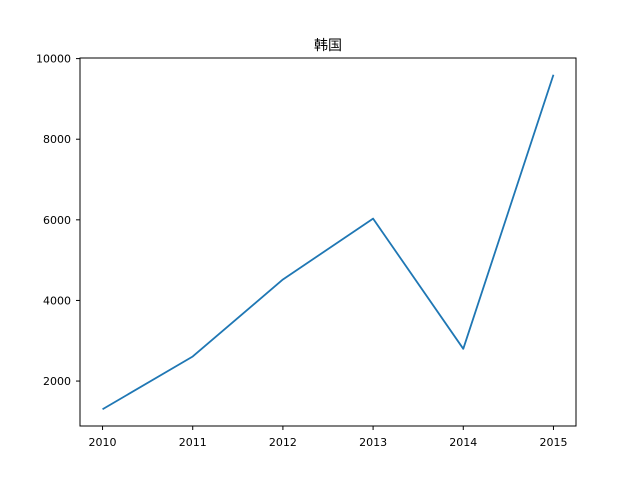 This screenshot has width=640, height=484. Describe the element at coordinates (193, 442) in the screenshot. I see `x-tick-label: 2011` at that location.